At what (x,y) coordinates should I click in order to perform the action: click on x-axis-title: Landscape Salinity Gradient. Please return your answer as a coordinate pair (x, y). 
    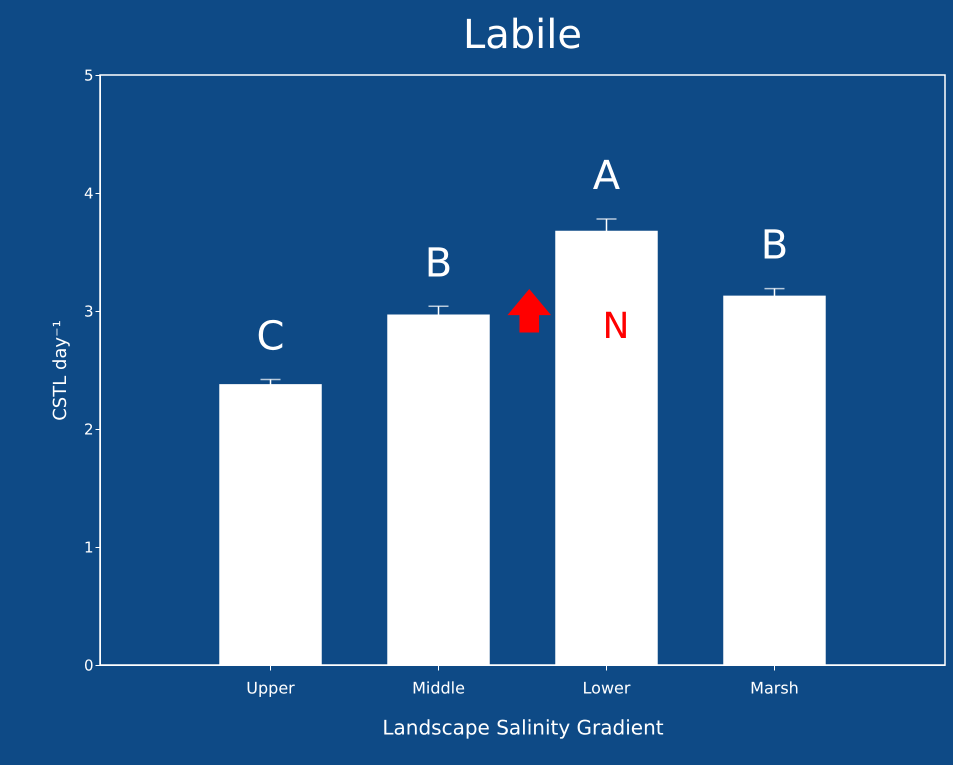
    Looking at the image, I should click on (523, 728).